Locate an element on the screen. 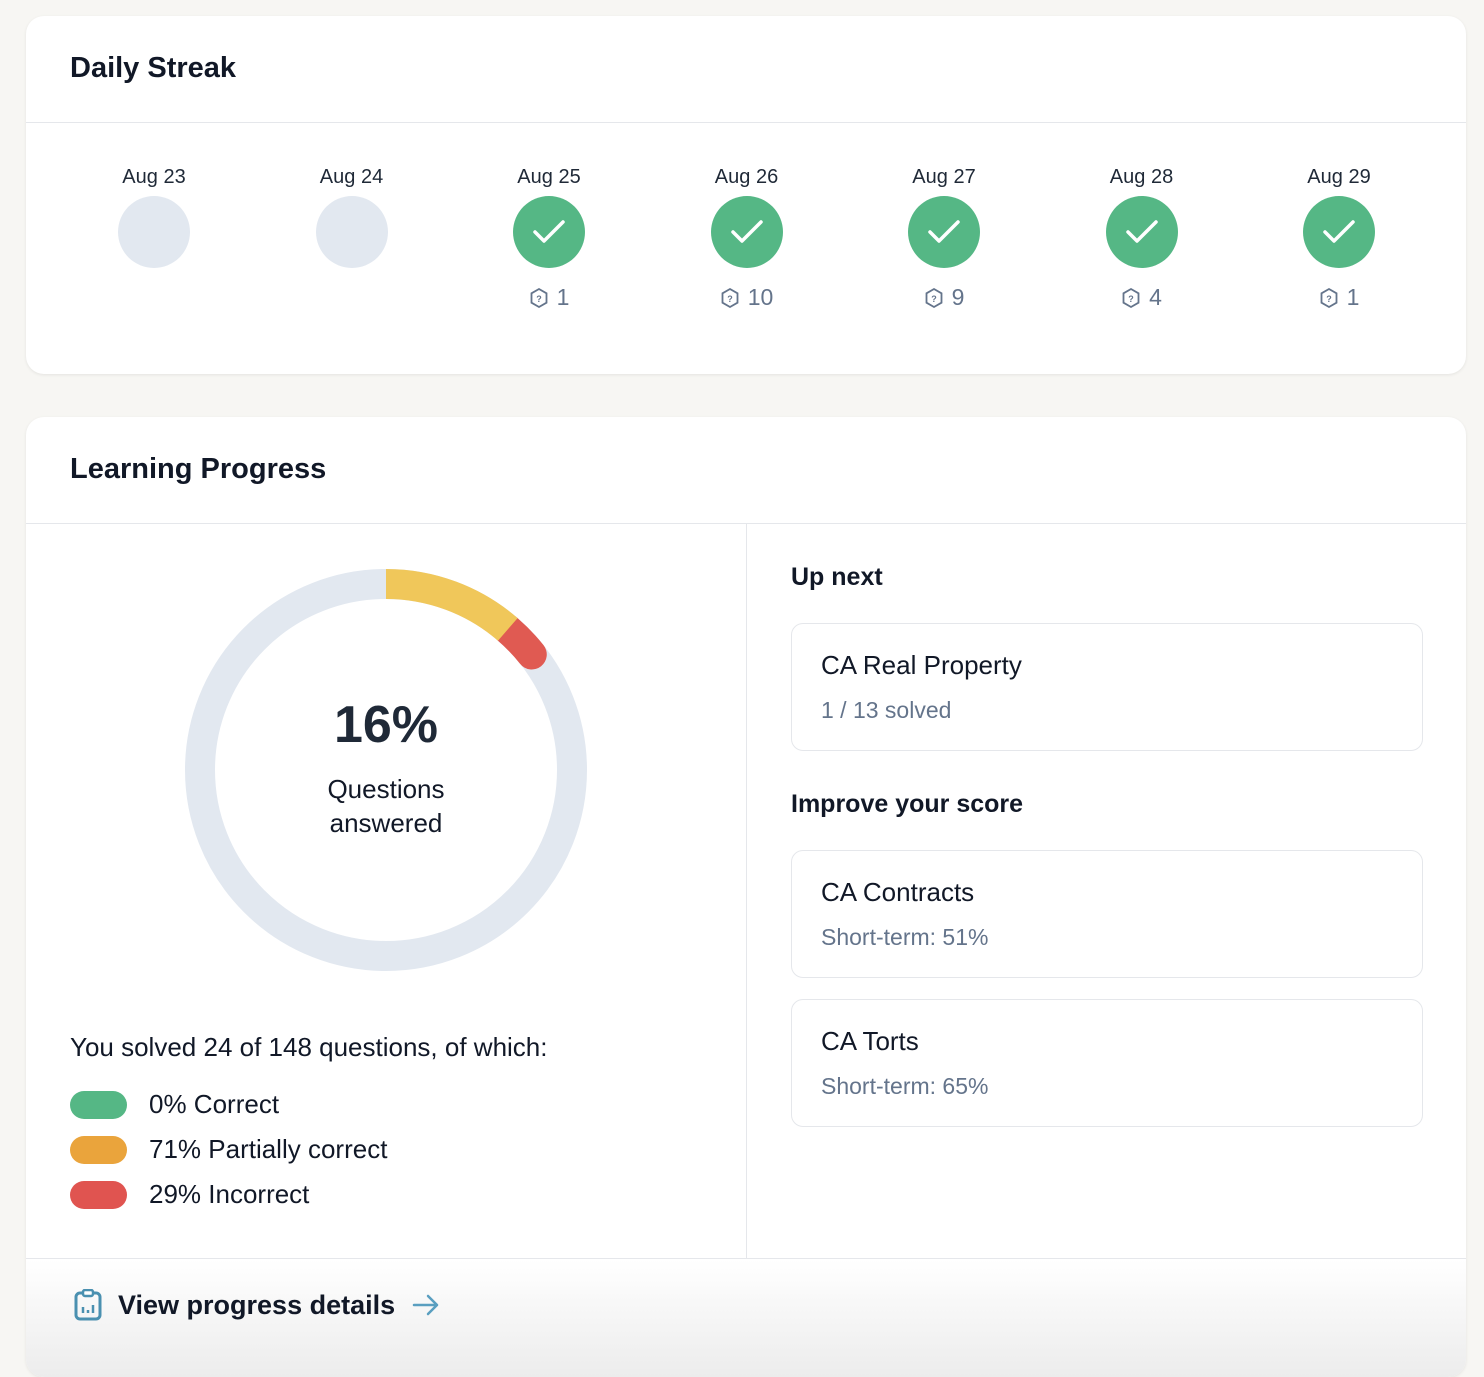  streak-day: Aug 26 ? 10 is located at coordinates (747, 238).